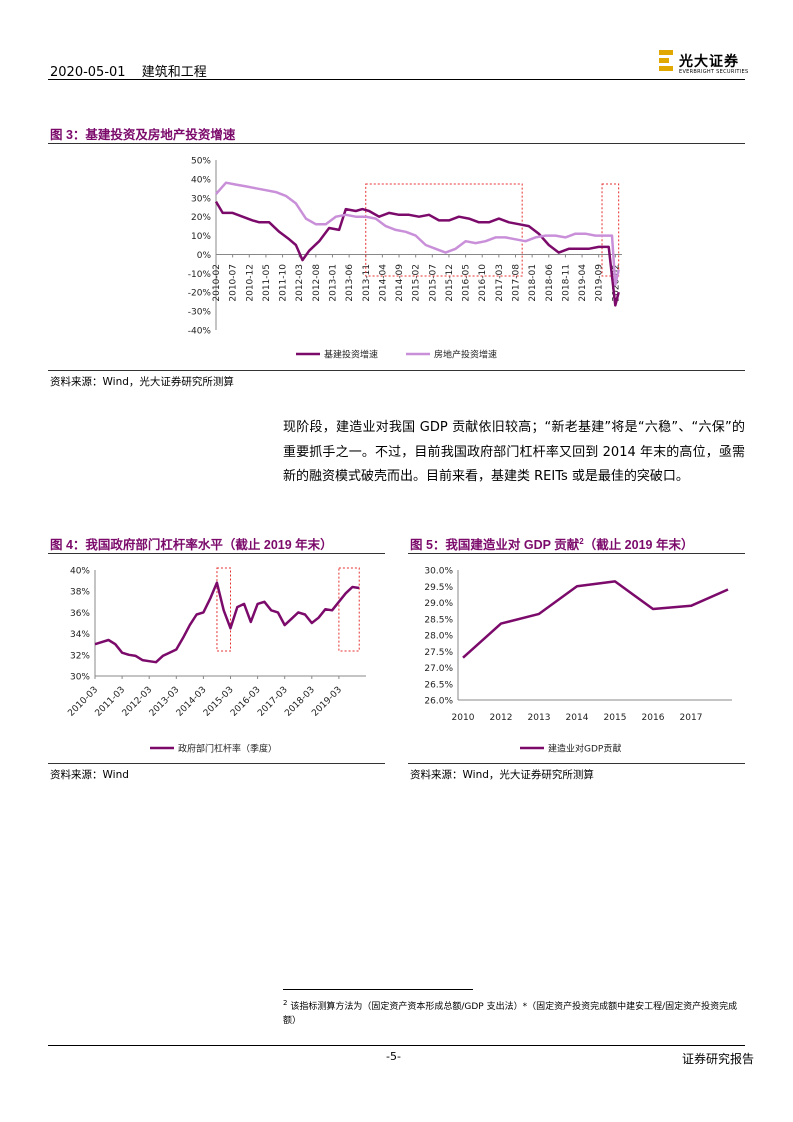  I want to click on legend-label-1: 建造业对GDP贡献, so click(584, 749).